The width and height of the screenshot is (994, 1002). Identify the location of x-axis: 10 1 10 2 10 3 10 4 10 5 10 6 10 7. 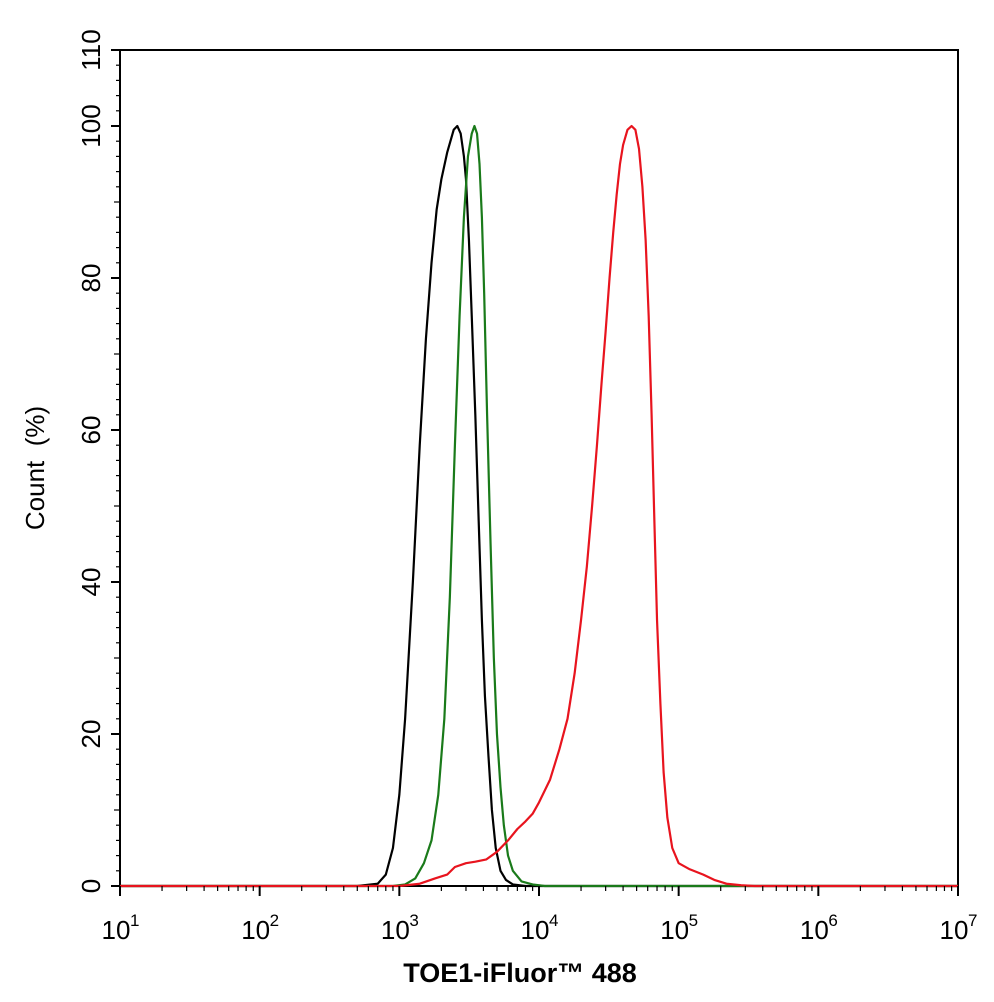
(539, 915).